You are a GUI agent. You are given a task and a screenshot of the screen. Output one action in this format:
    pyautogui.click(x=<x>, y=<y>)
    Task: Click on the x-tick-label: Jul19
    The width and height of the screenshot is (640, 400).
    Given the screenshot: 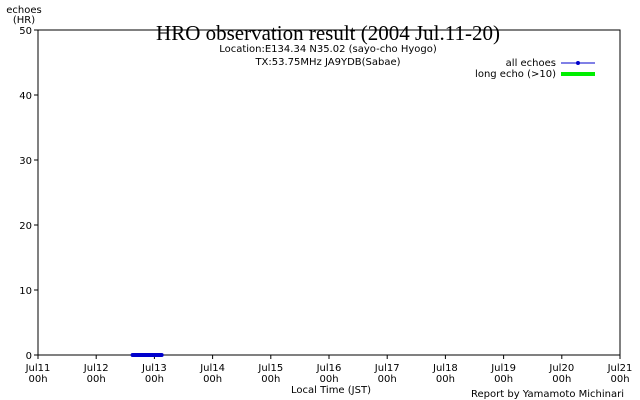 What is the action you would take?
    pyautogui.click(x=503, y=368)
    